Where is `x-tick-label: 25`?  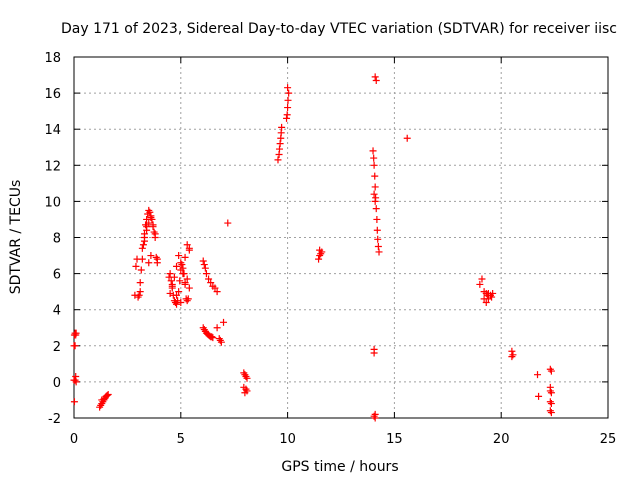 x-tick-label: 25 is located at coordinates (608, 439).